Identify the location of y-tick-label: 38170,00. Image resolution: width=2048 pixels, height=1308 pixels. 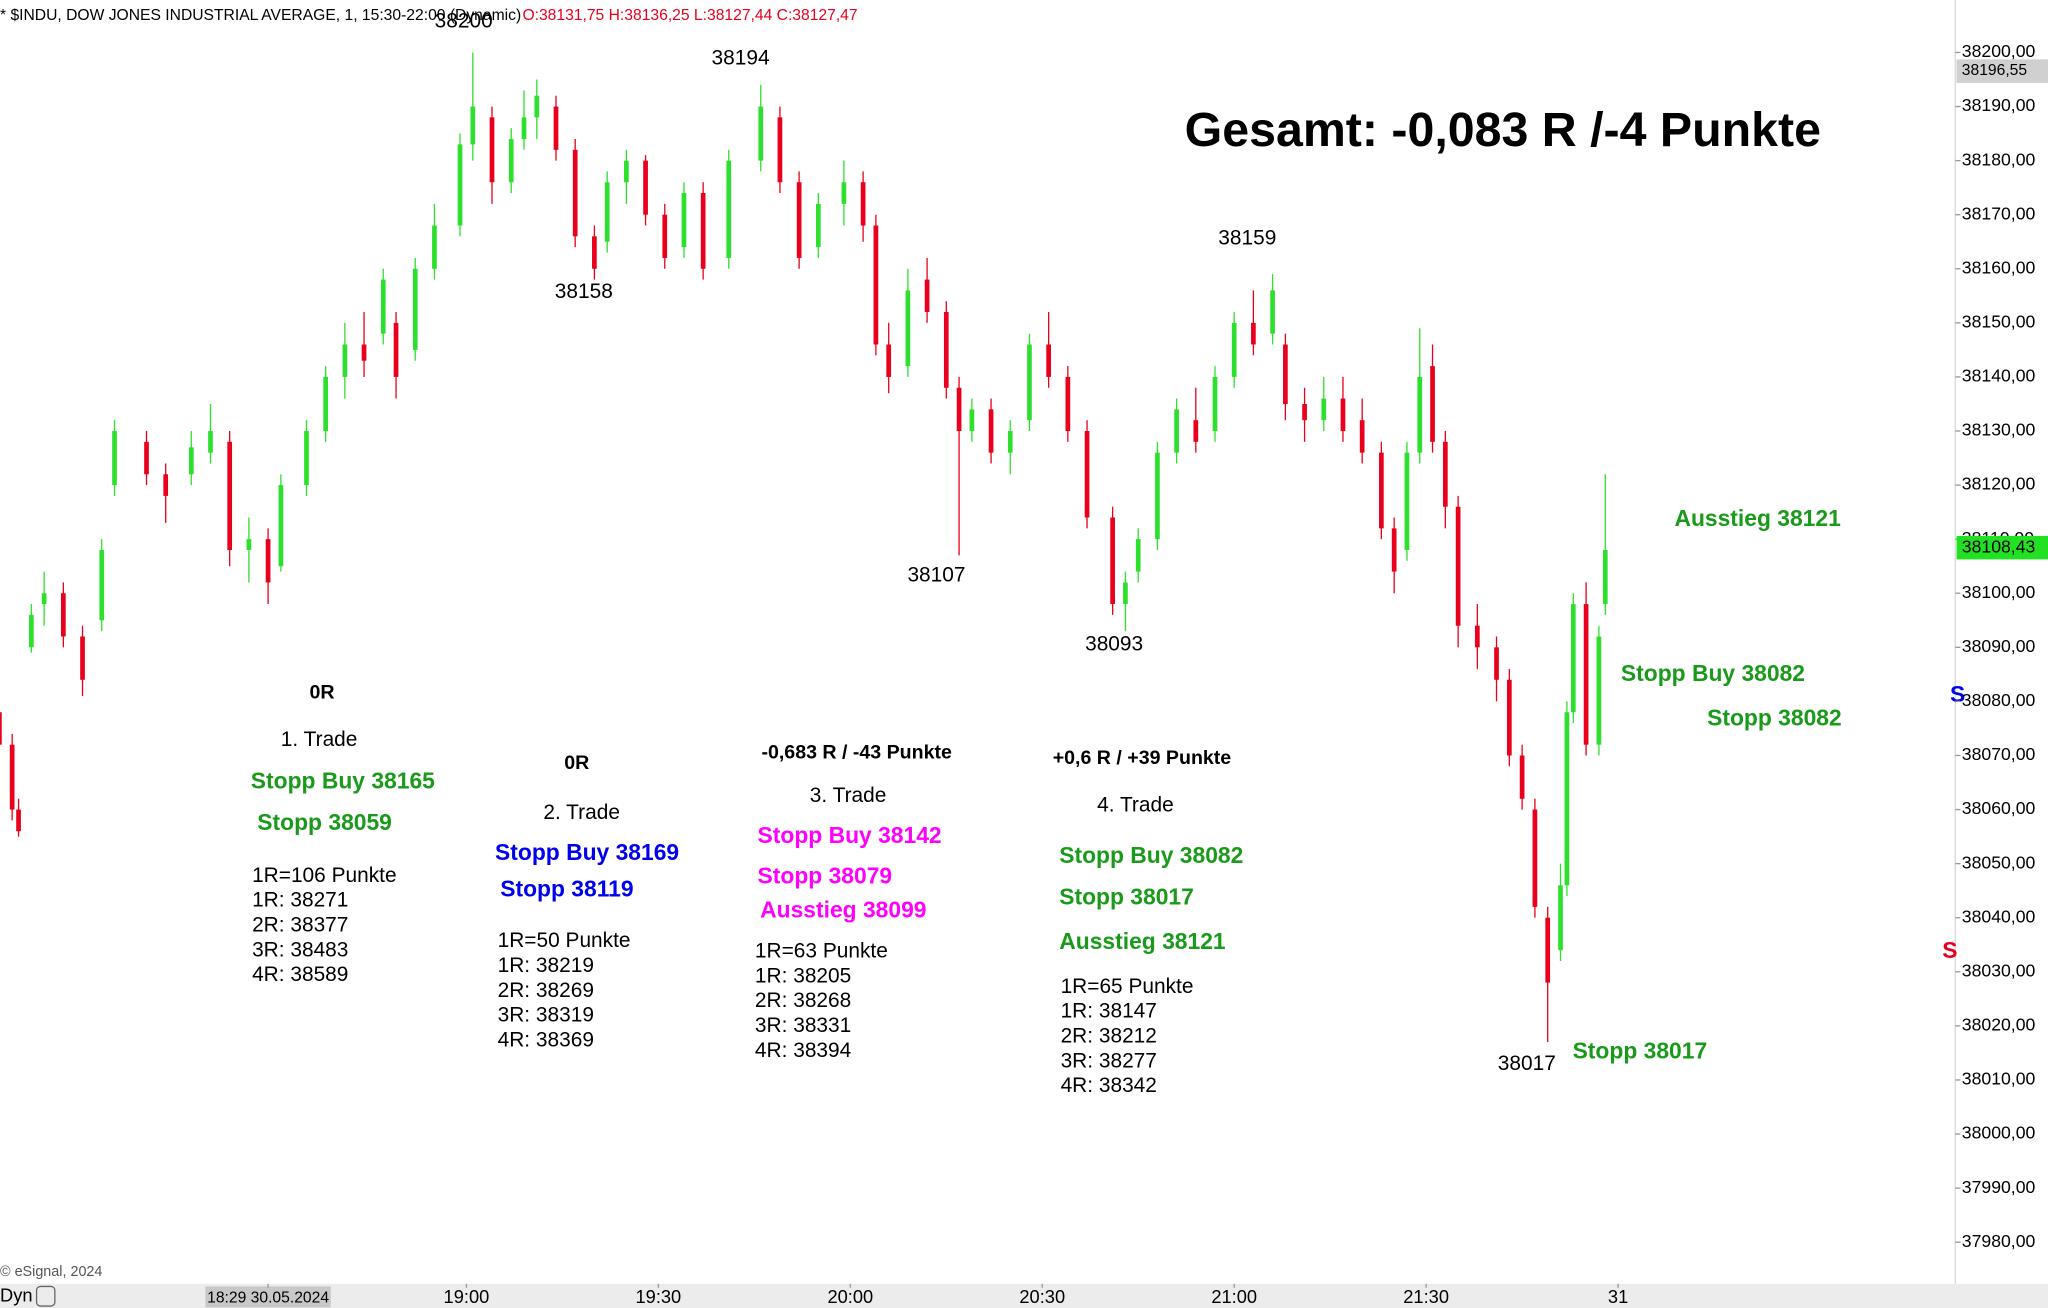
(1999, 213).